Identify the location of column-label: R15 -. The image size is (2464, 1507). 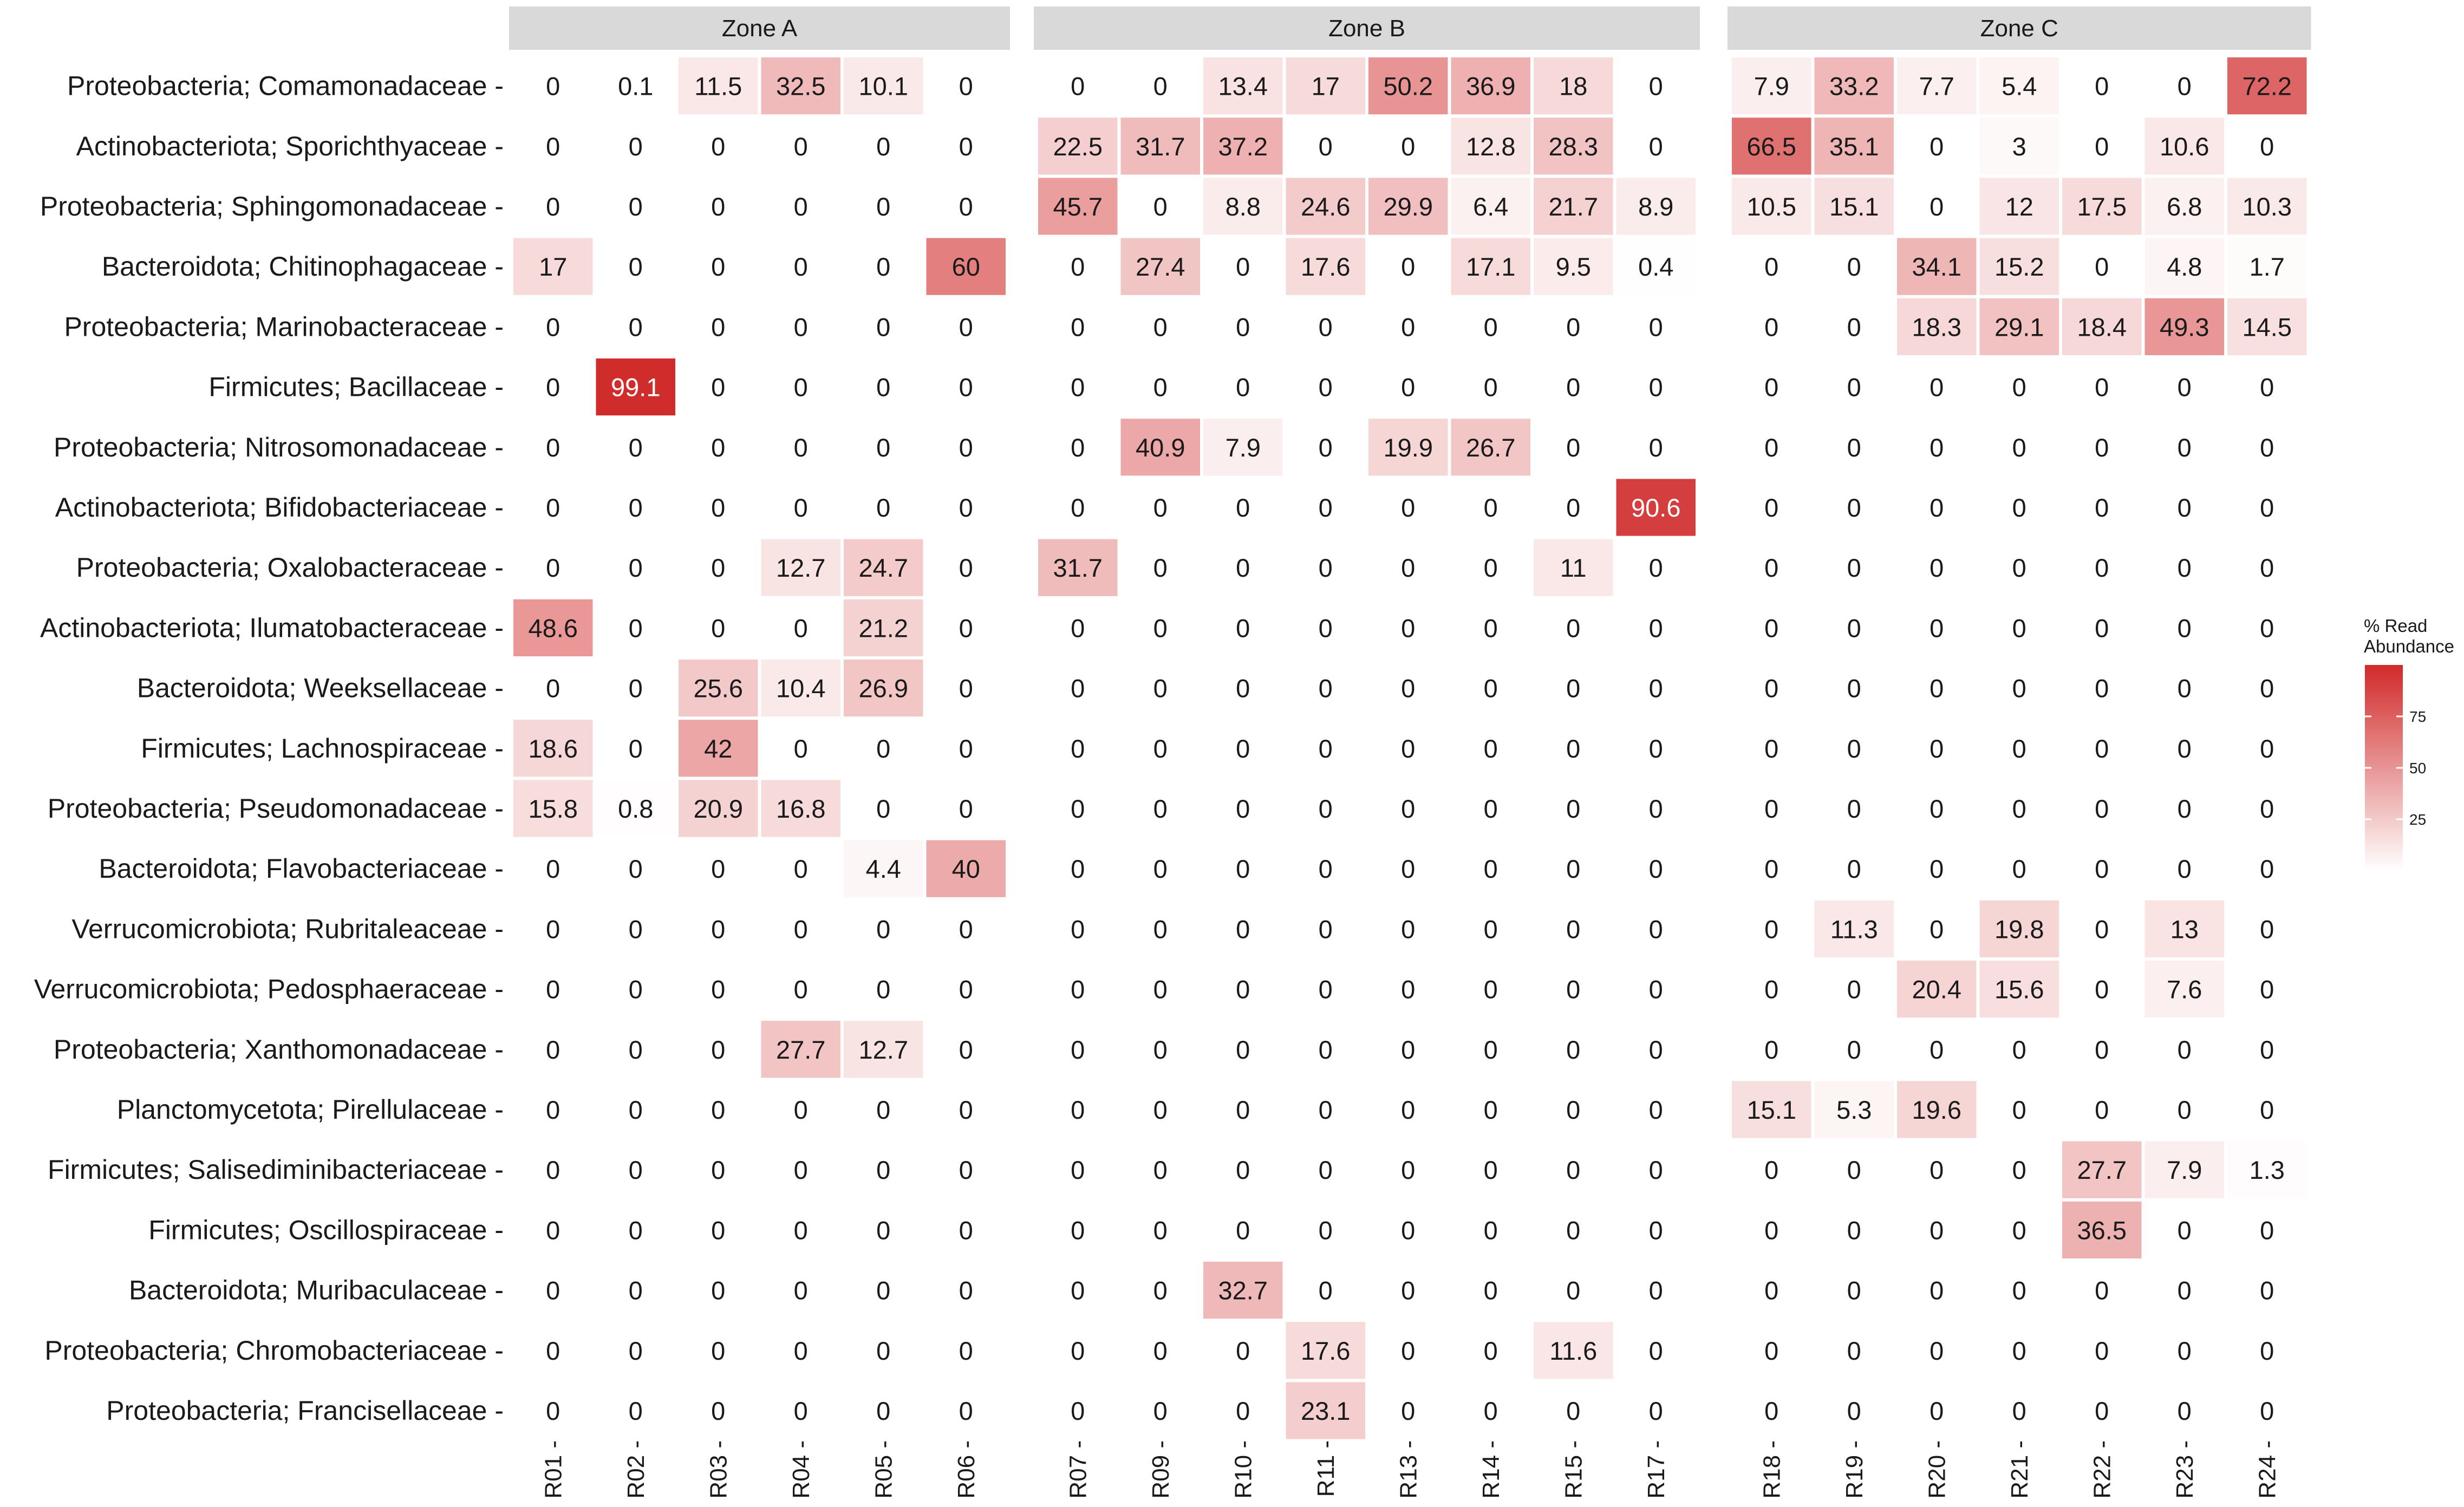
(1573, 1469).